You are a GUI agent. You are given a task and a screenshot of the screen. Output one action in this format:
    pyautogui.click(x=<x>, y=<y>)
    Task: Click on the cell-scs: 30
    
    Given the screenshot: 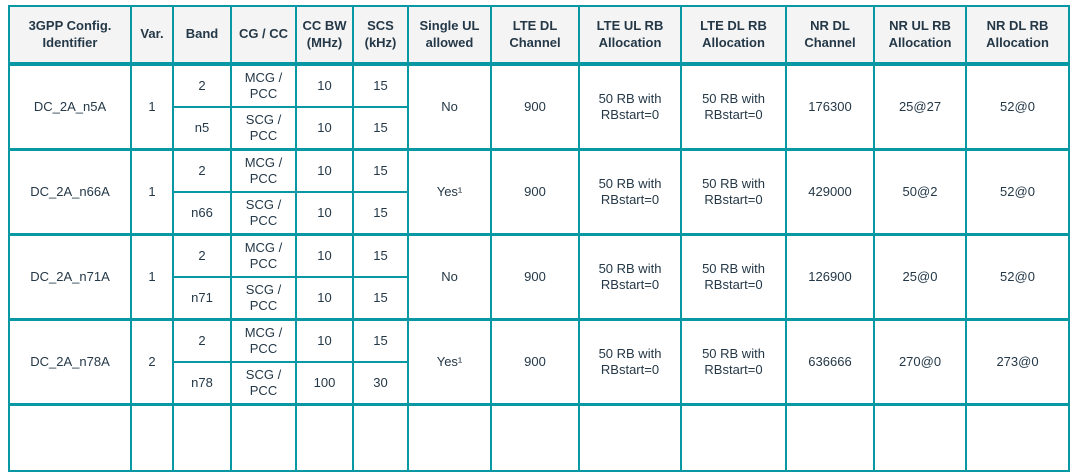 What is the action you would take?
    pyautogui.click(x=380, y=383)
    